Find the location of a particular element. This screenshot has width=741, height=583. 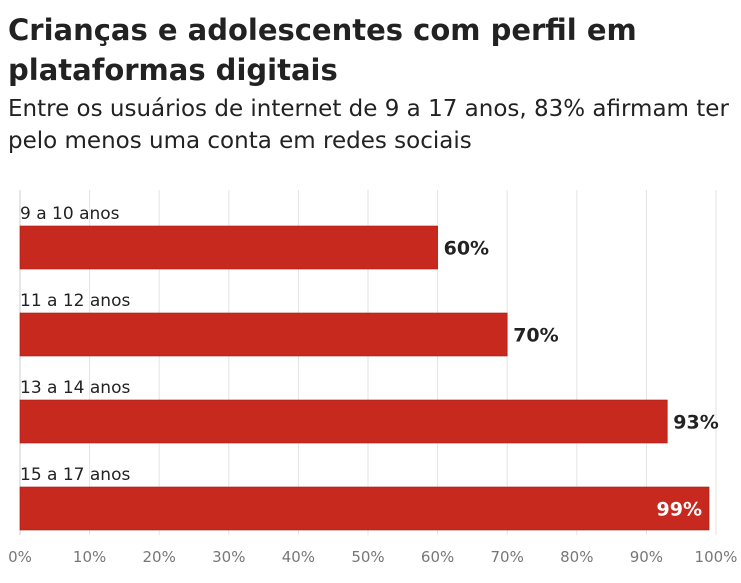

category-label: 15 a 17 anos is located at coordinates (75, 475).